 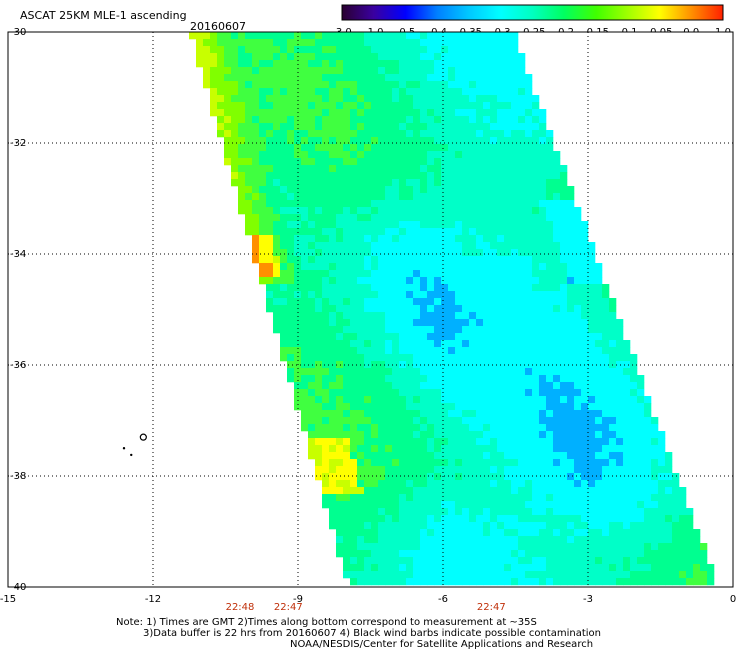 What do you see at coordinates (18, 254) in the screenshot?
I see `lat-tick-label: -34` at bounding box center [18, 254].